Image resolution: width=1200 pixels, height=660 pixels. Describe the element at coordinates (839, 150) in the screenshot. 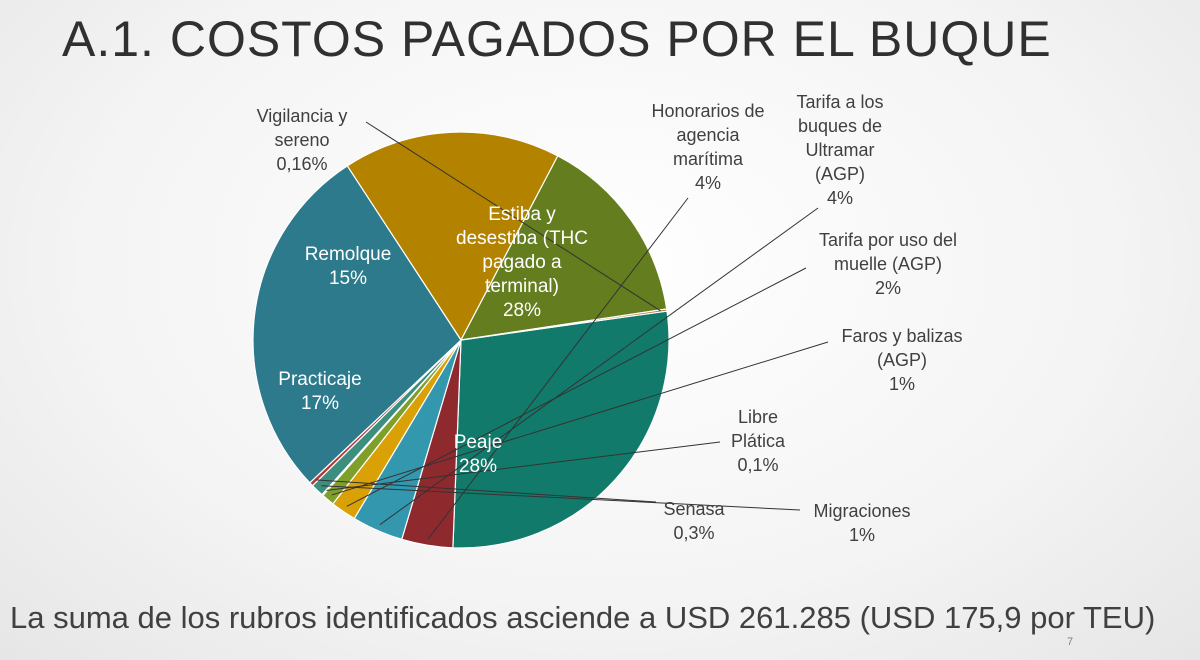

I see `slice-label: Tarifa a los buques de Ultramar (AGP) 4%` at that location.